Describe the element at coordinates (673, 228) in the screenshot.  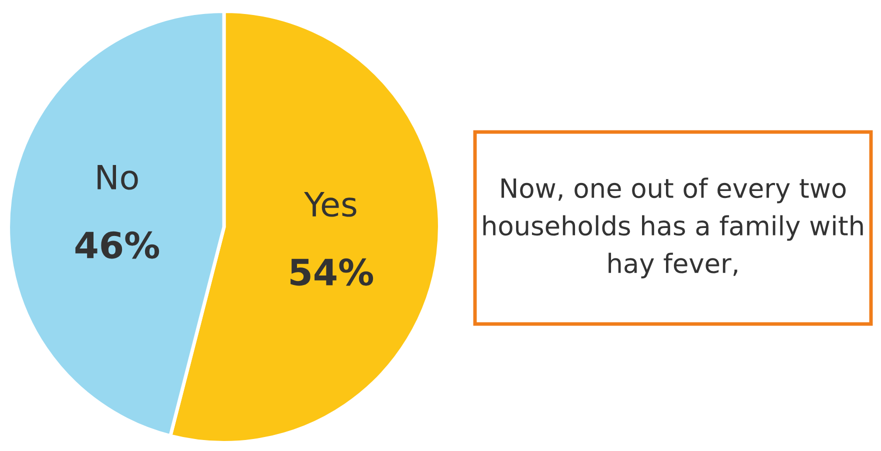
I see `text: Now, one out of every two households has a family with hay fever,` at that location.